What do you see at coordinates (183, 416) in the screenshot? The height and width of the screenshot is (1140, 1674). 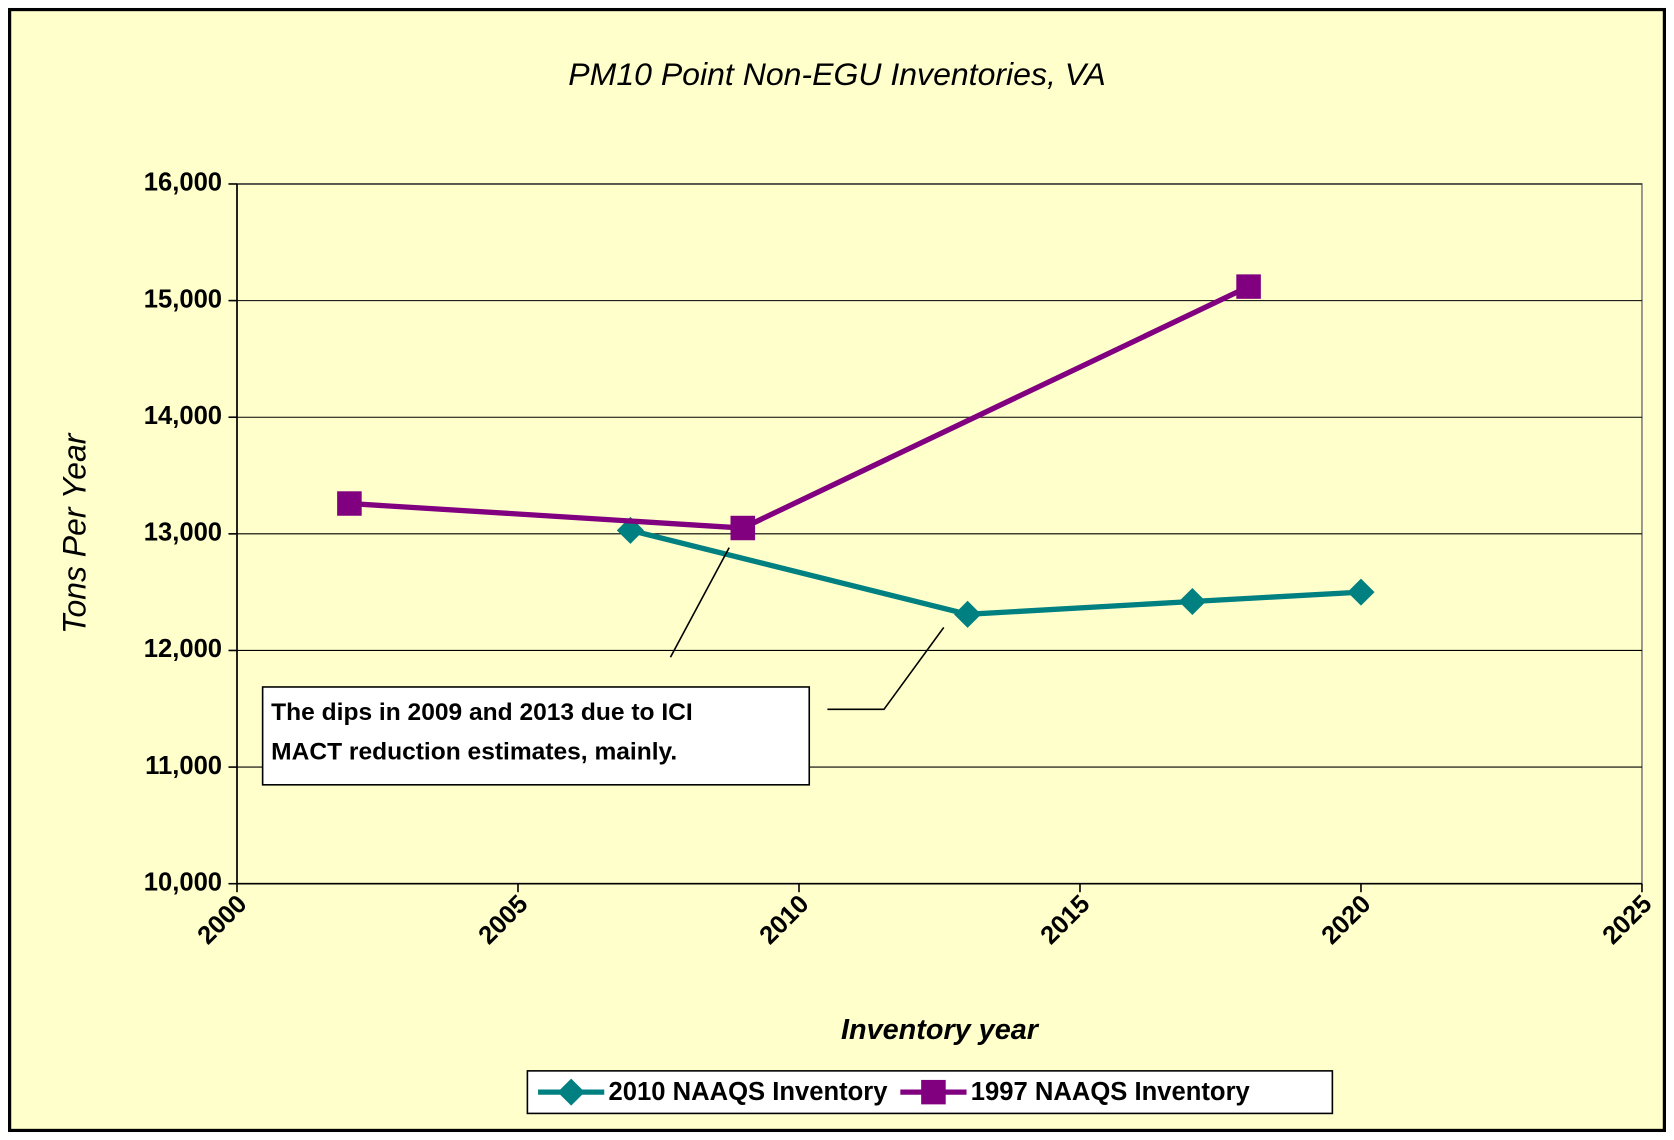 I see `y-tick-label: 14,000` at bounding box center [183, 416].